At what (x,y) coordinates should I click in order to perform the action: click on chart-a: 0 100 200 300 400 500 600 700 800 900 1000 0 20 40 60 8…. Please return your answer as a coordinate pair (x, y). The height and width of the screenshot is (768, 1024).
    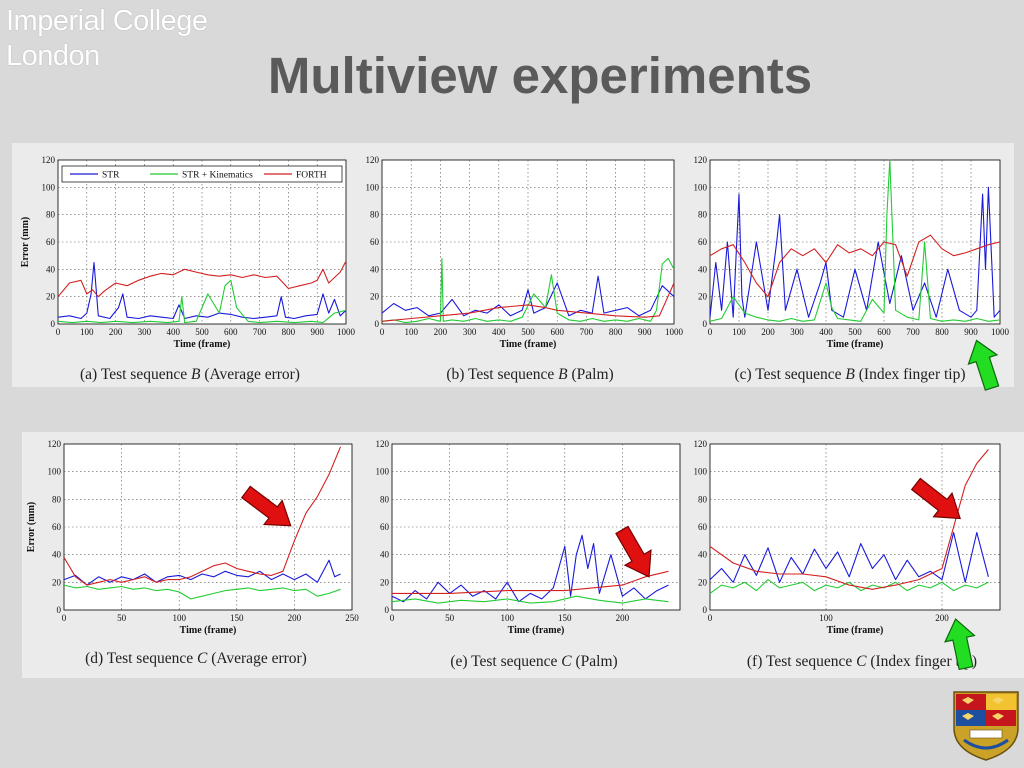
    Looking at the image, I should click on (188, 252).